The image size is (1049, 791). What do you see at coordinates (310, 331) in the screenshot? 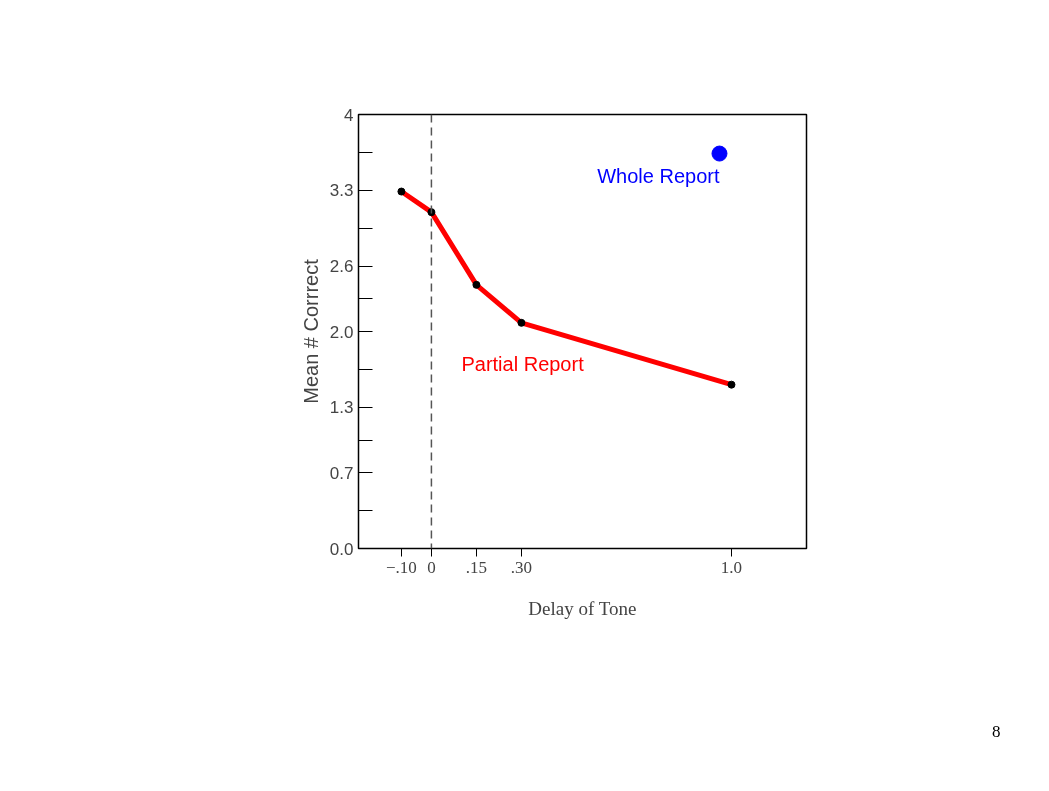
I see `y-axis-title: Mean # Corrrect` at bounding box center [310, 331].